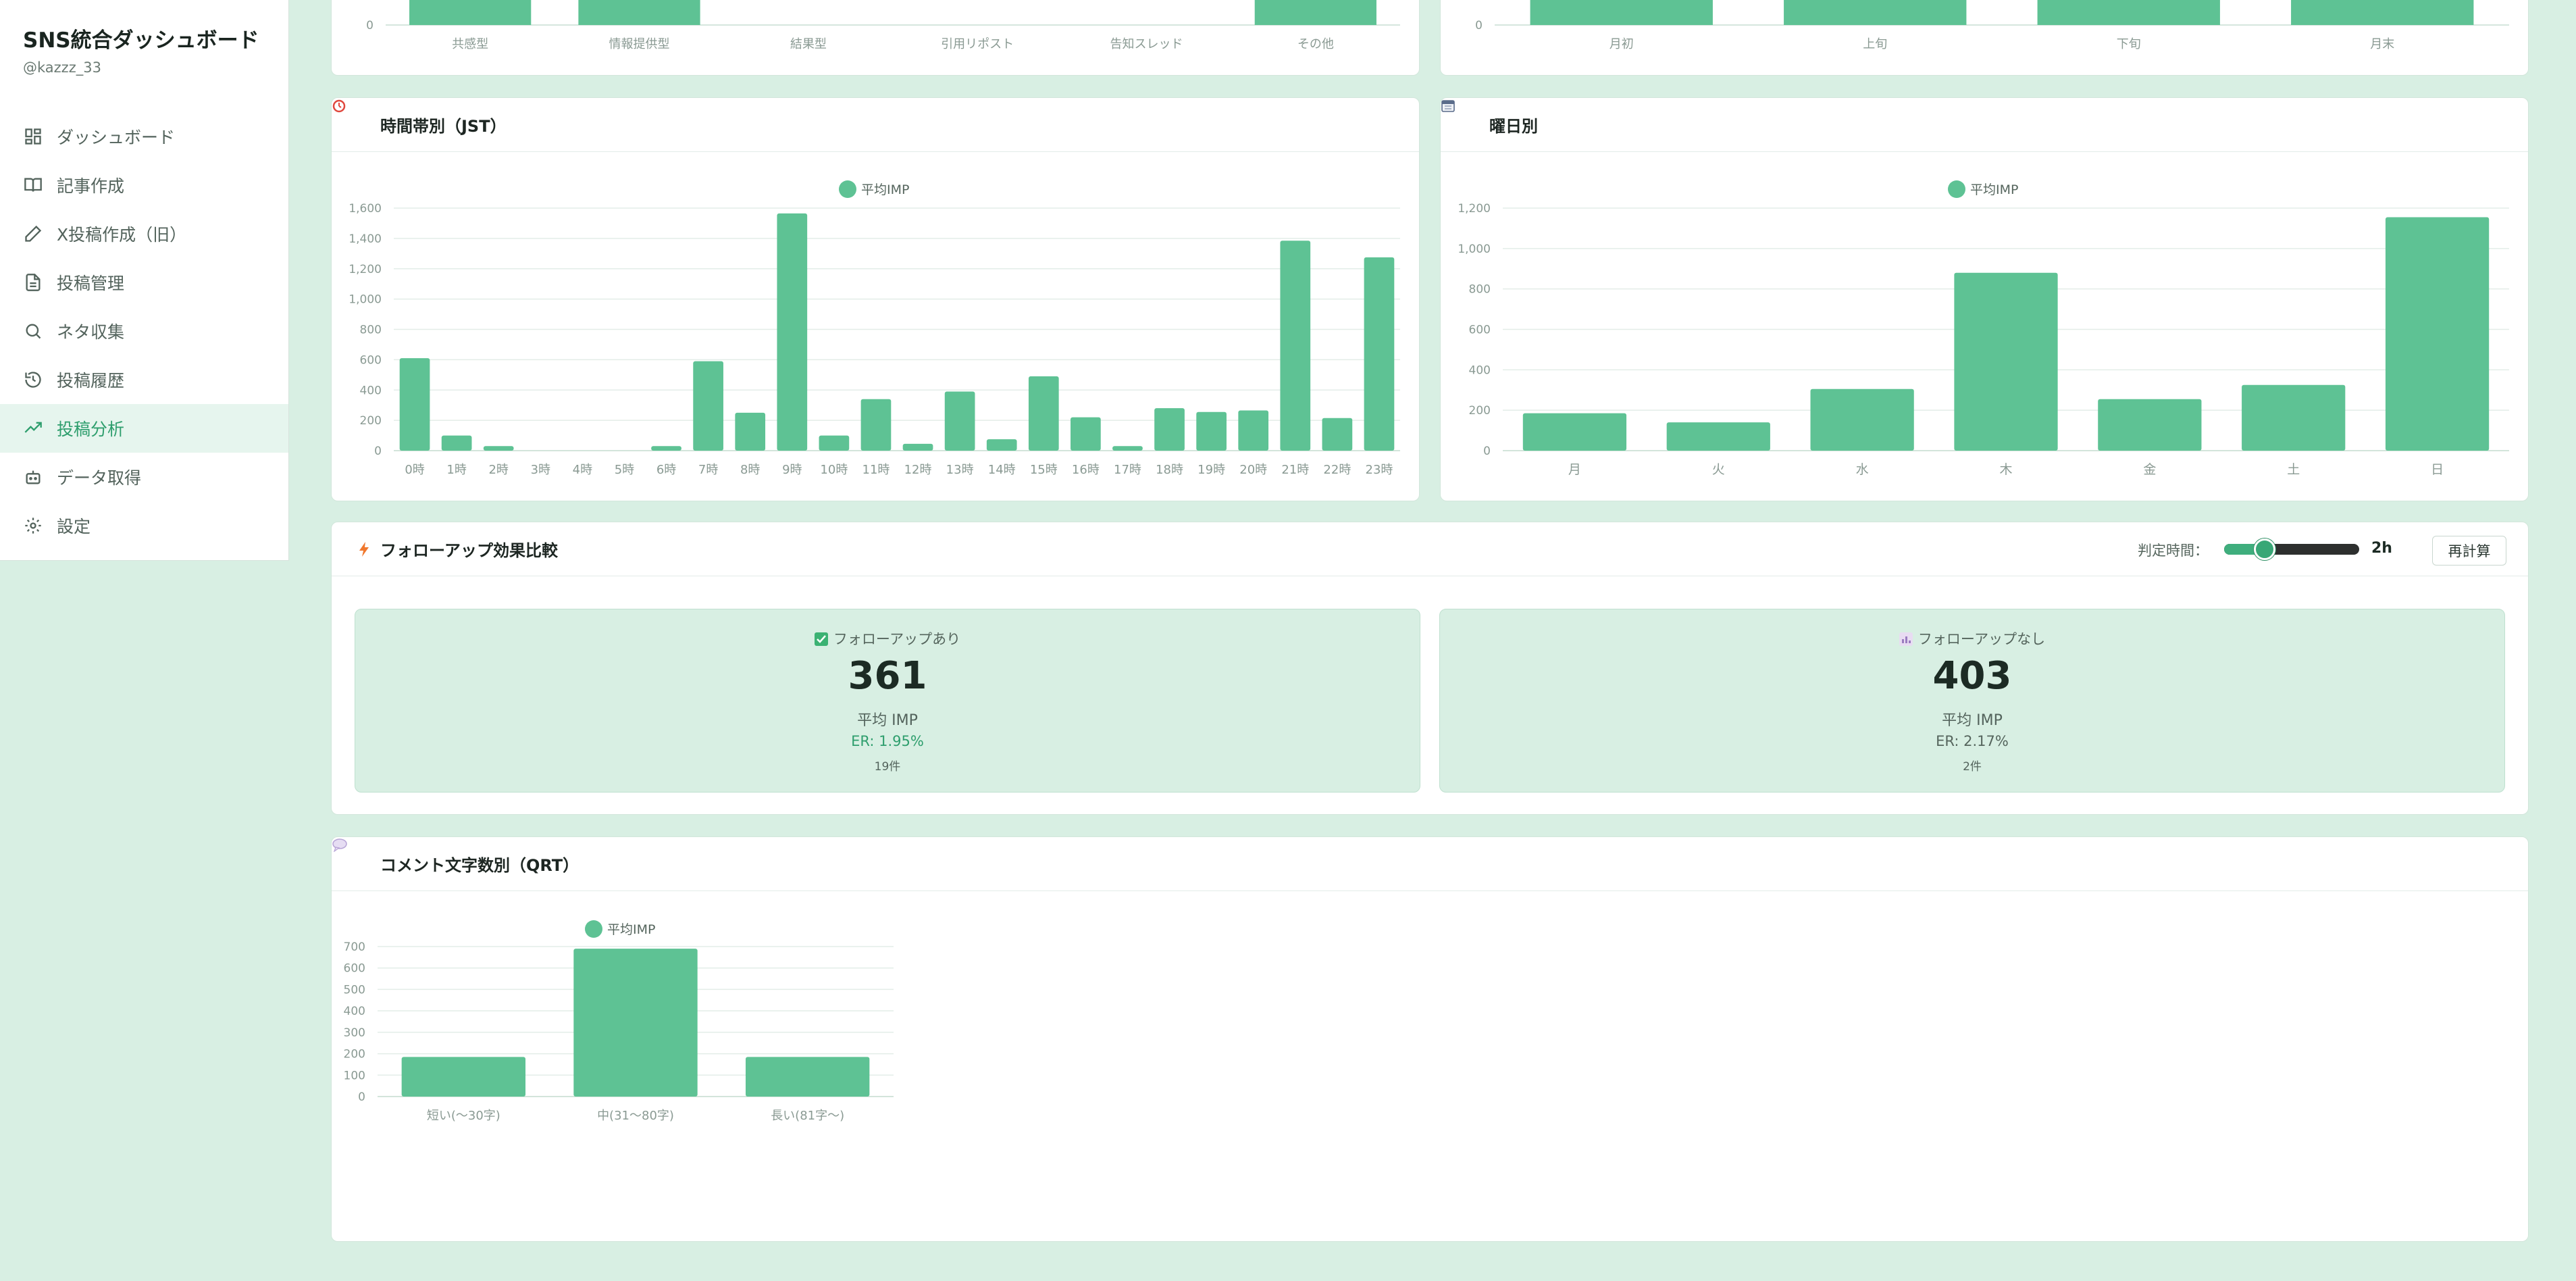 This screenshot has height=1281, width=2576. What do you see at coordinates (33, 137) in the screenshot?
I see `dashboard-icon` at bounding box center [33, 137].